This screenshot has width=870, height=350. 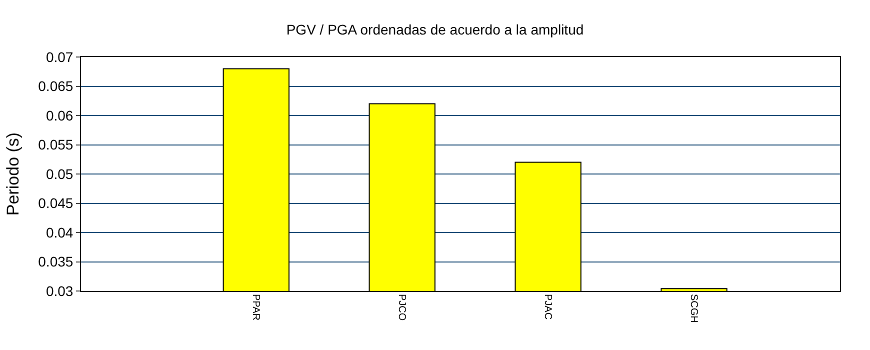 I want to click on y-tick-label: 0.06, so click(x=60, y=115).